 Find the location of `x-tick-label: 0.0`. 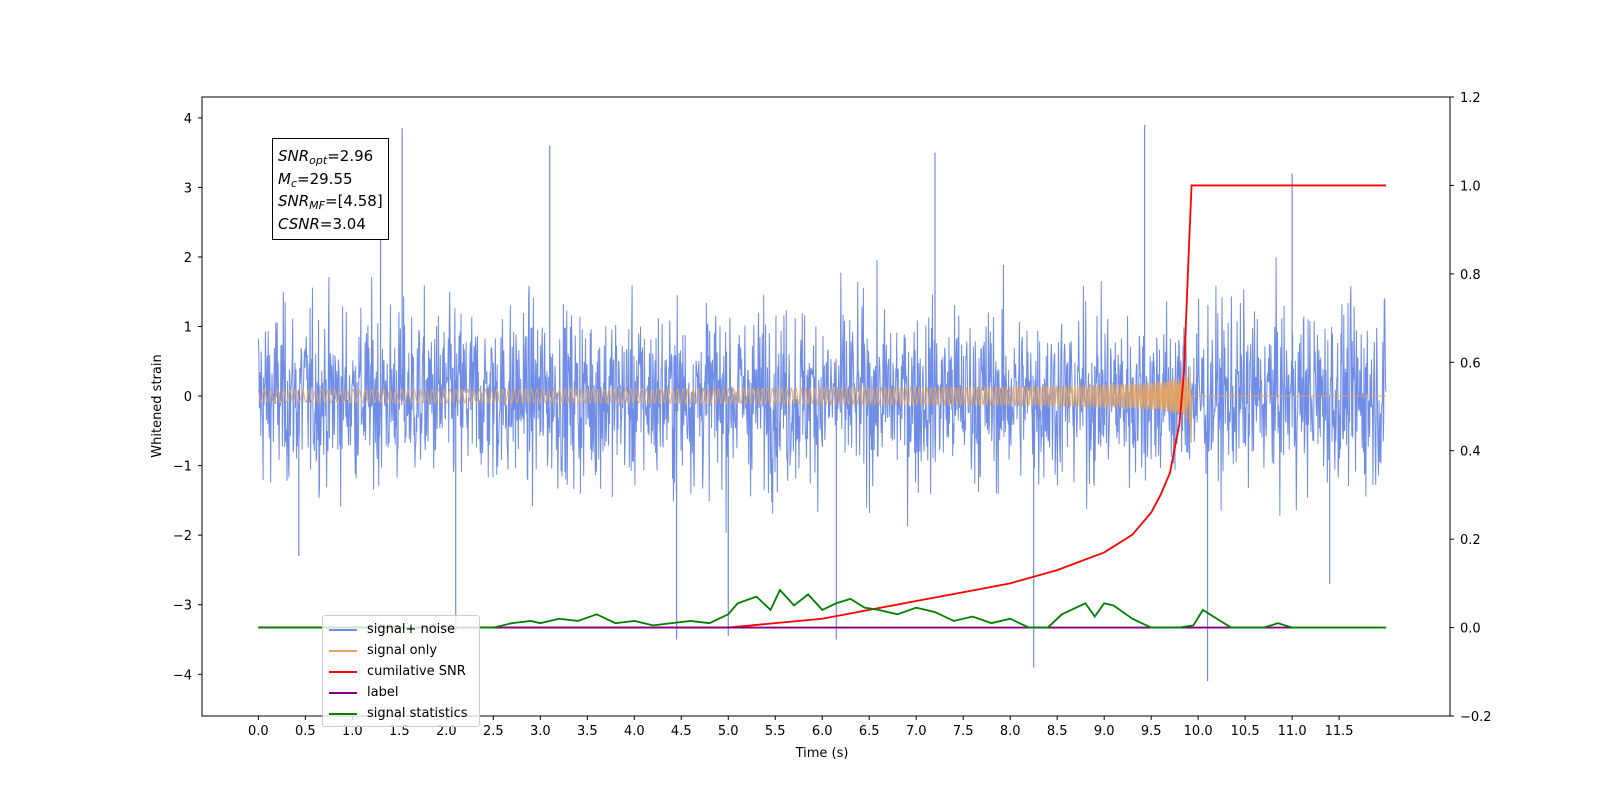

x-tick-label: 0.0 is located at coordinates (258, 731).